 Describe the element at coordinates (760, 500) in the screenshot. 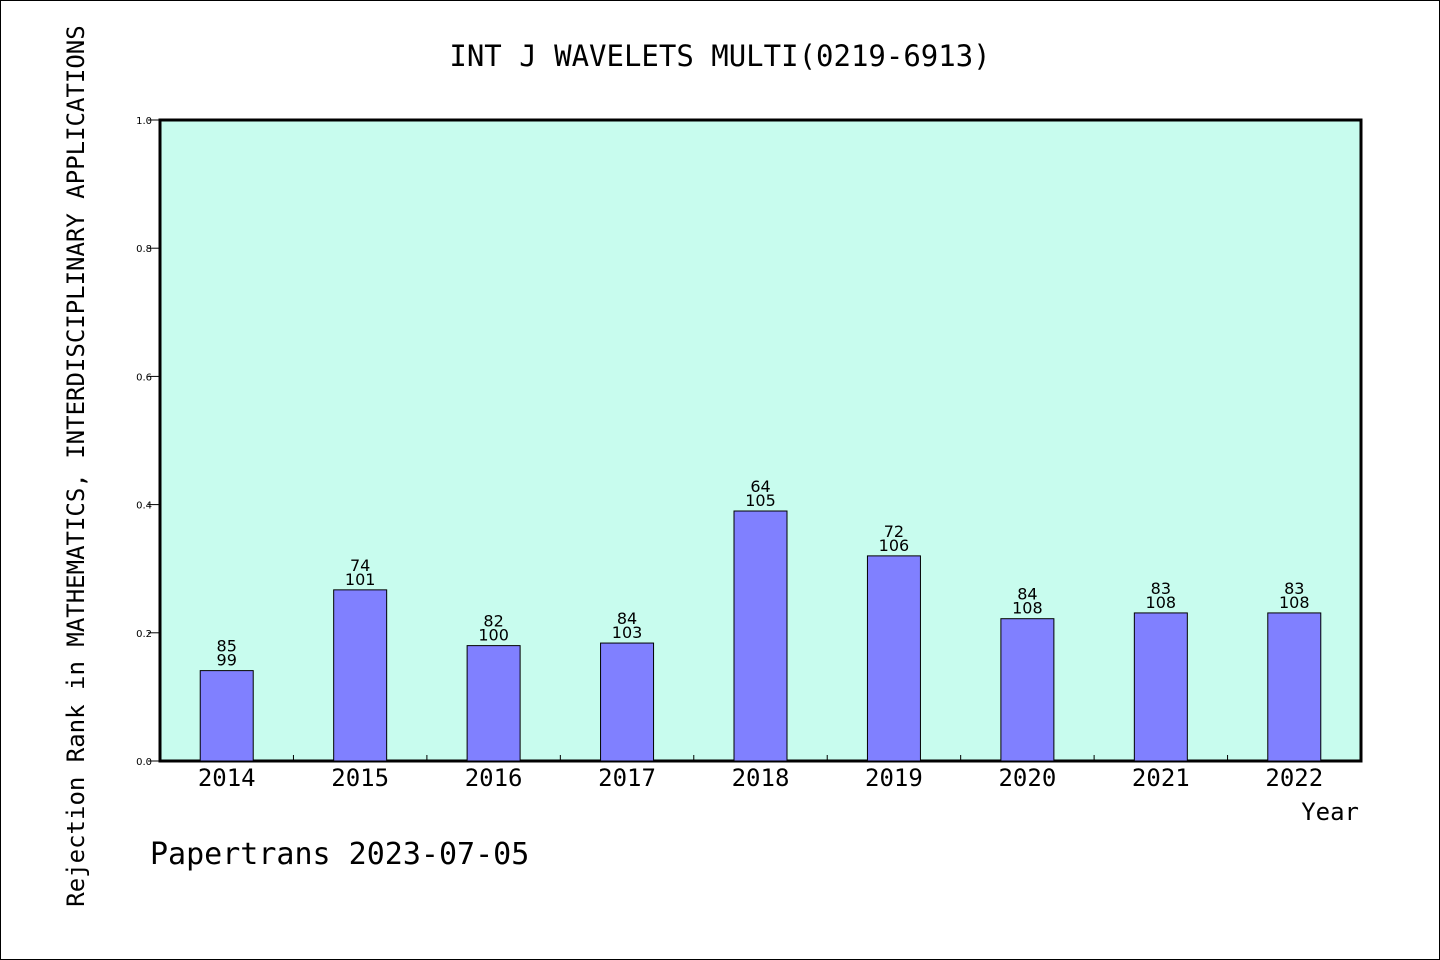

I see `bar-label-bottom: 105` at that location.